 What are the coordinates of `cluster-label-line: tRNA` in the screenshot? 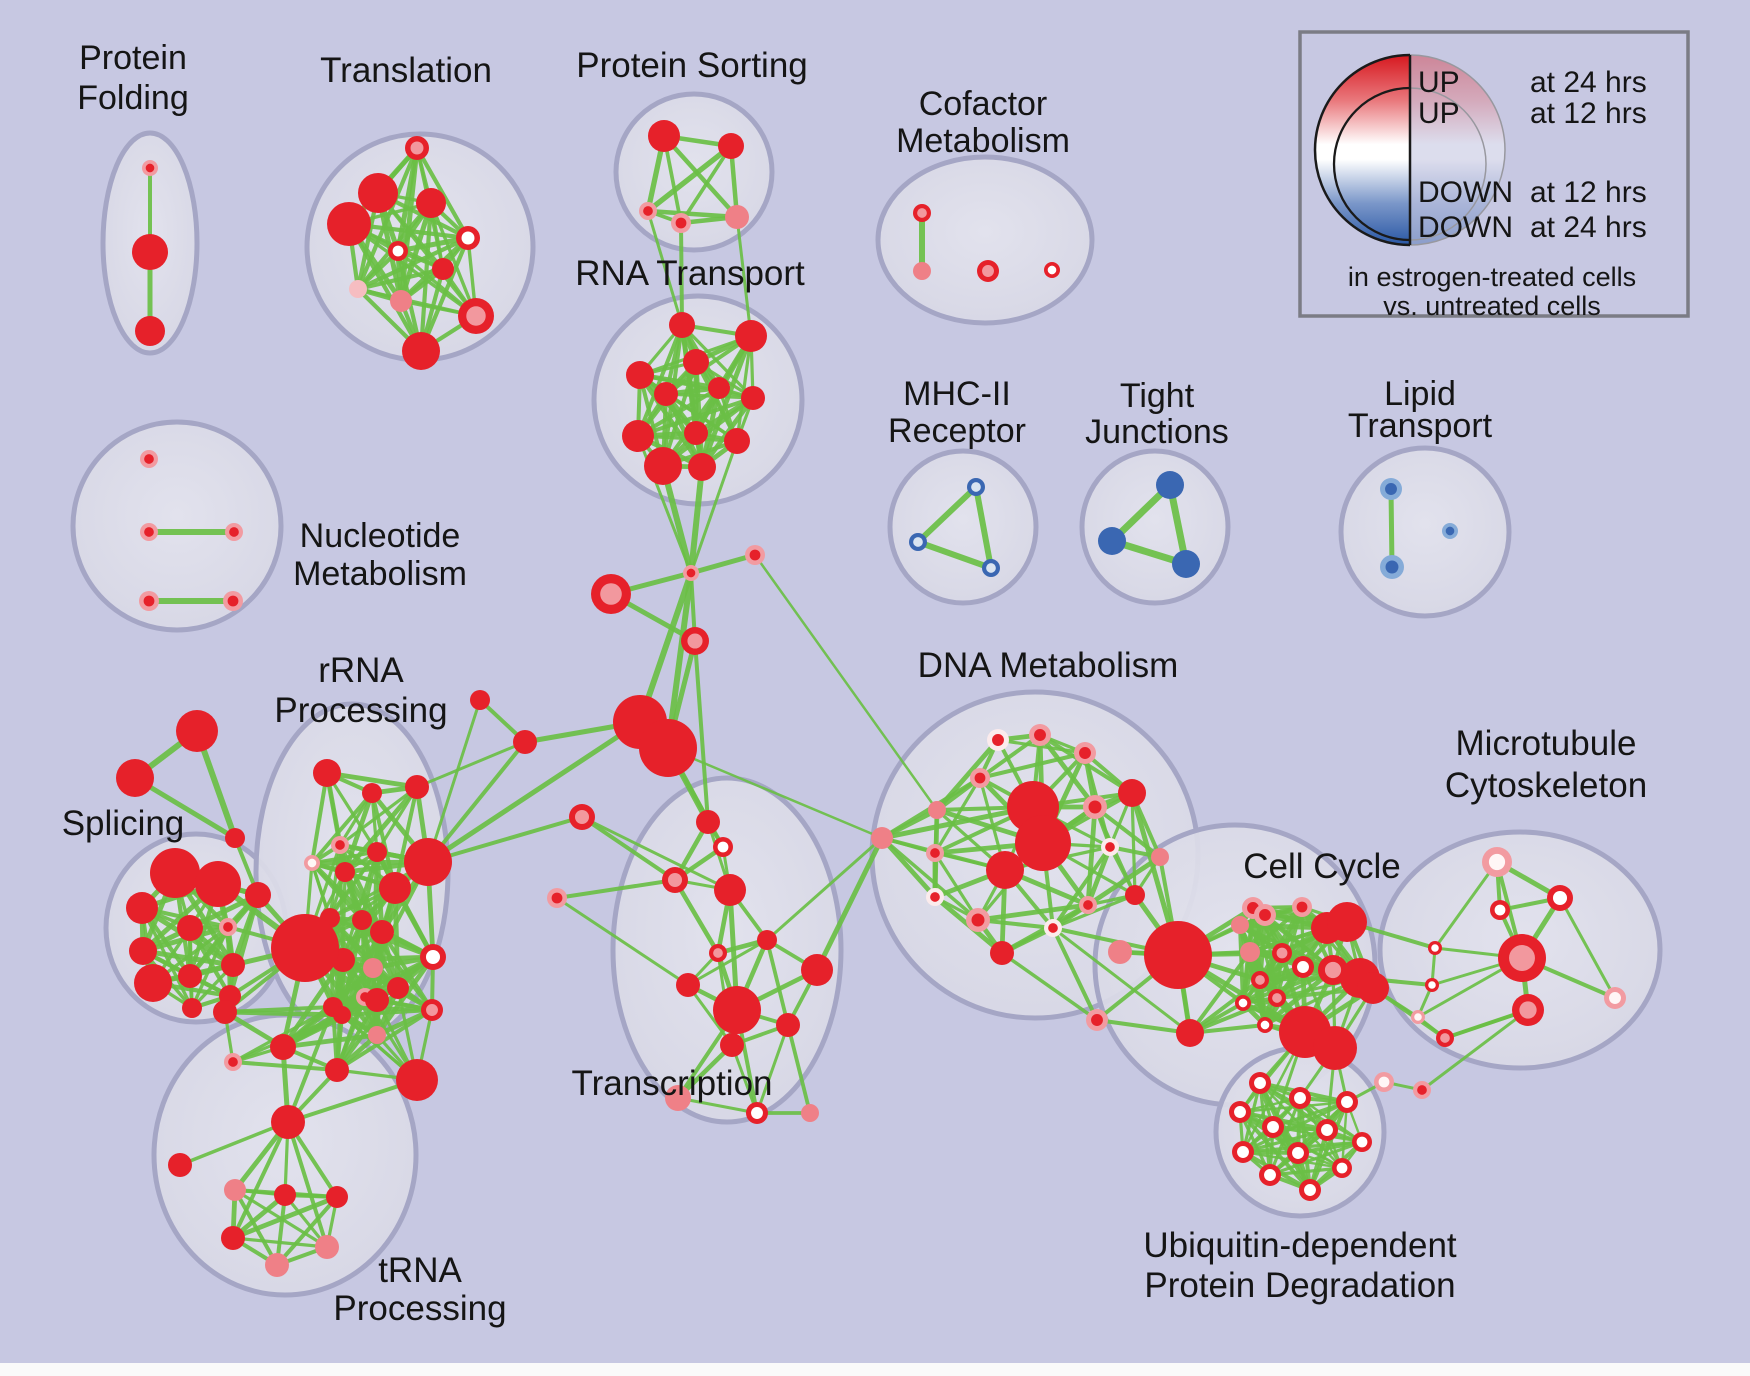 It's located at (420, 1270).